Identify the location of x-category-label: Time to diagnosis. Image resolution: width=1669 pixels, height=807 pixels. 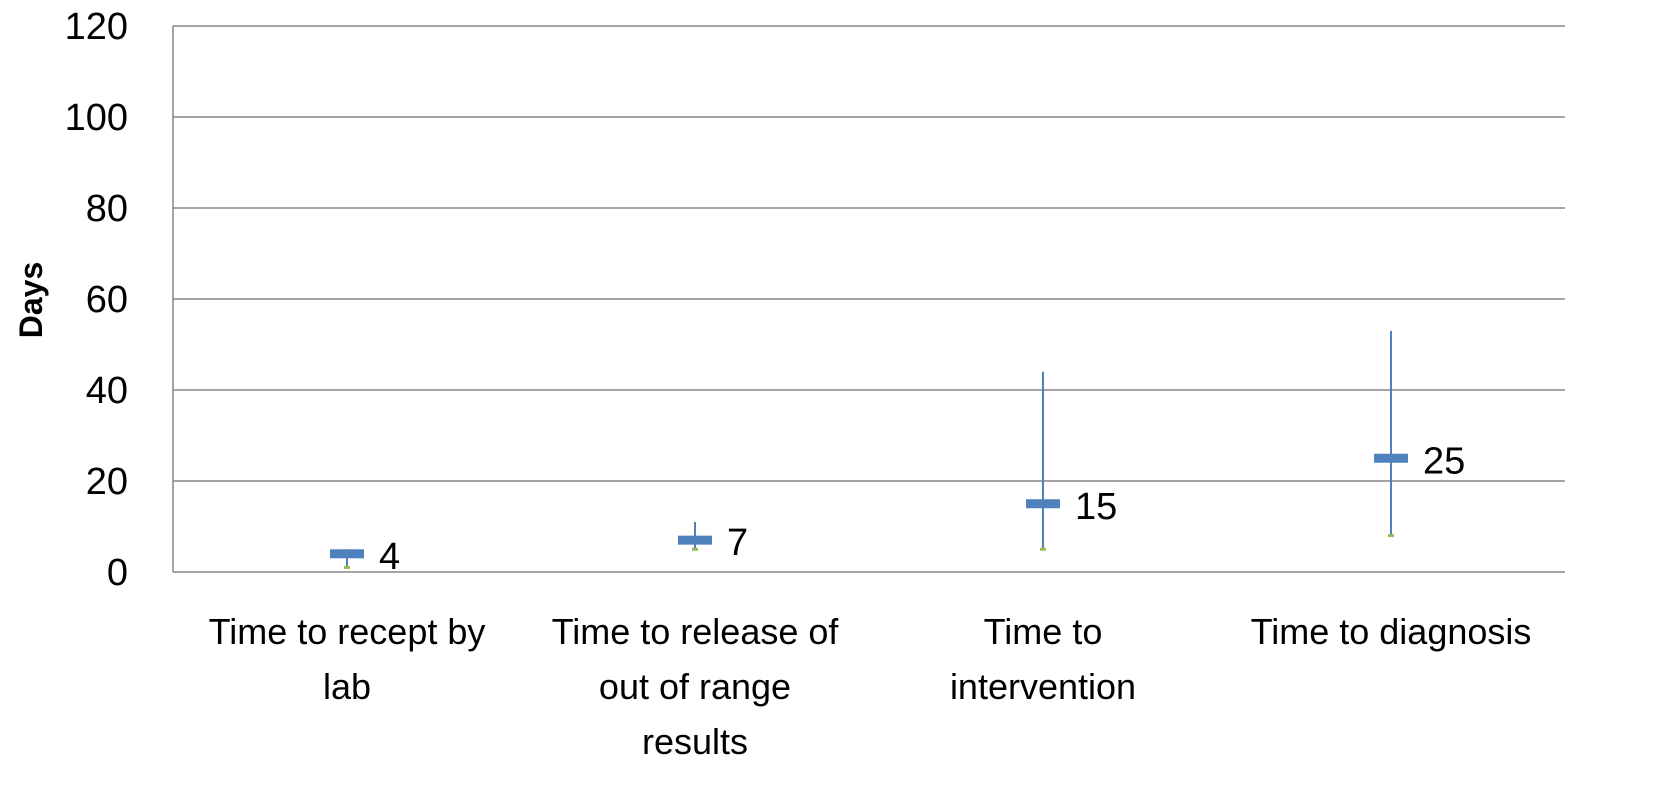
(1391, 631).